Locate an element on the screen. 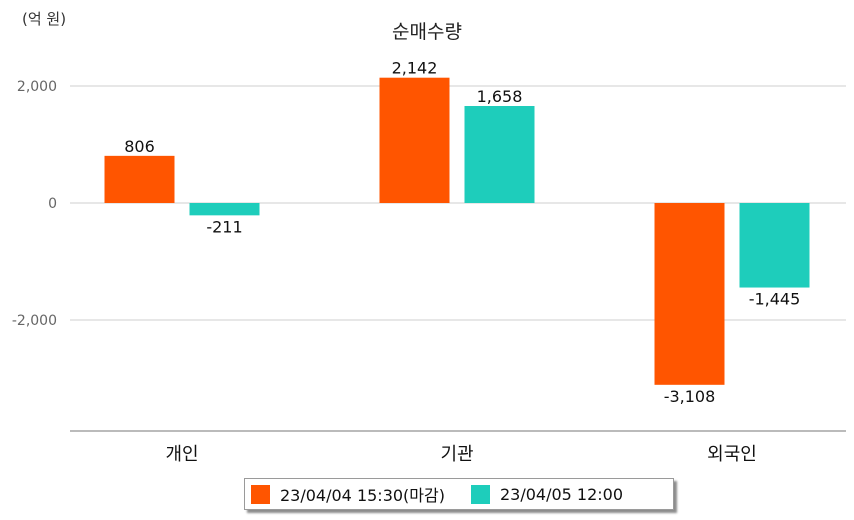 The image size is (854, 520). legend-label-series-2: 23/04/05 12:00 is located at coordinates (561, 494).